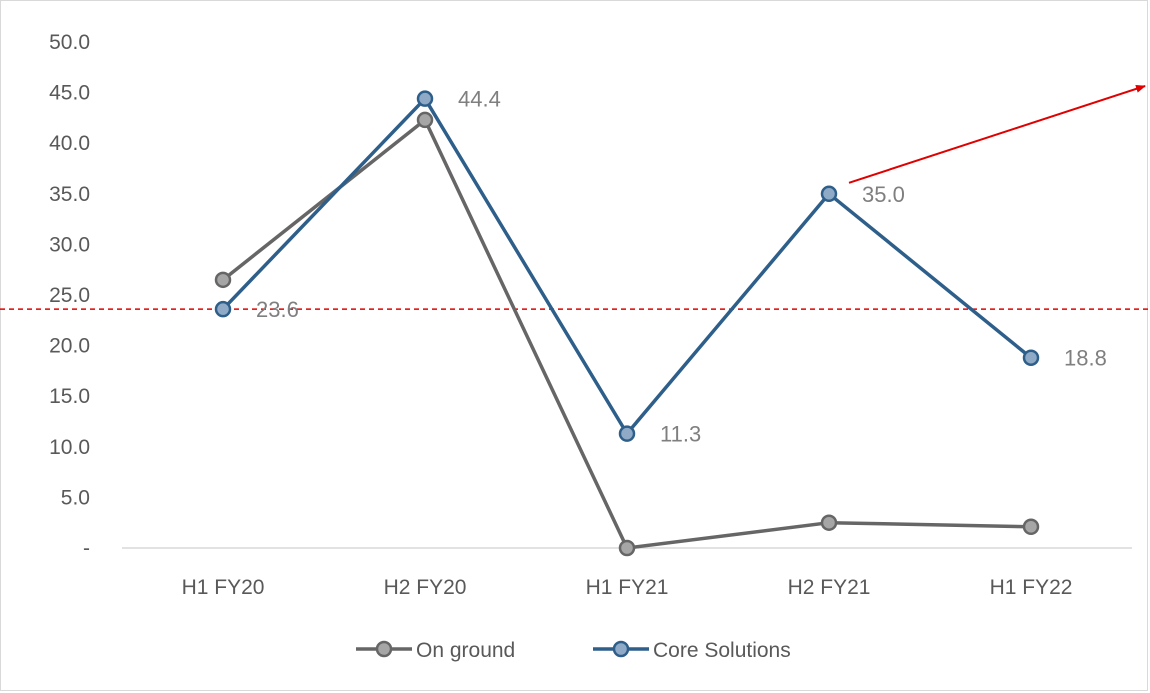  What do you see at coordinates (627, 587) in the screenshot?
I see `x-tick-label: H1 FY21` at bounding box center [627, 587].